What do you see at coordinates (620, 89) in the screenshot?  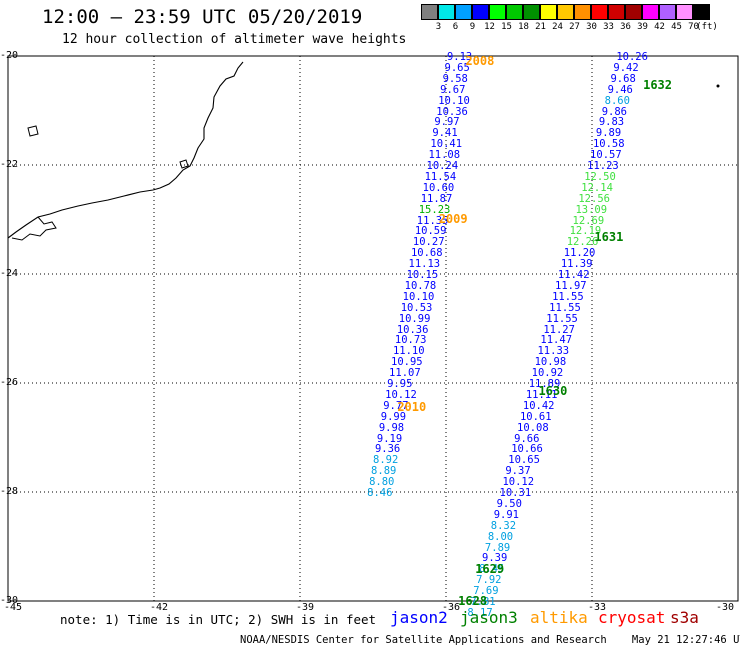 I see `wave-height-value: 9.46` at bounding box center [620, 89].